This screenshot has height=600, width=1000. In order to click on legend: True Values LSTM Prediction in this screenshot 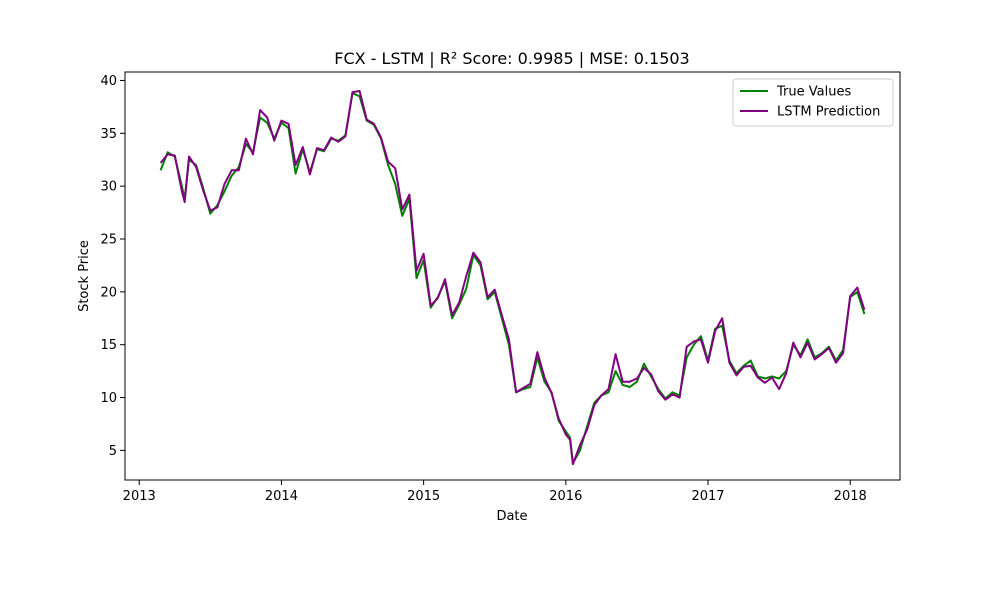, I will do `click(813, 102)`.